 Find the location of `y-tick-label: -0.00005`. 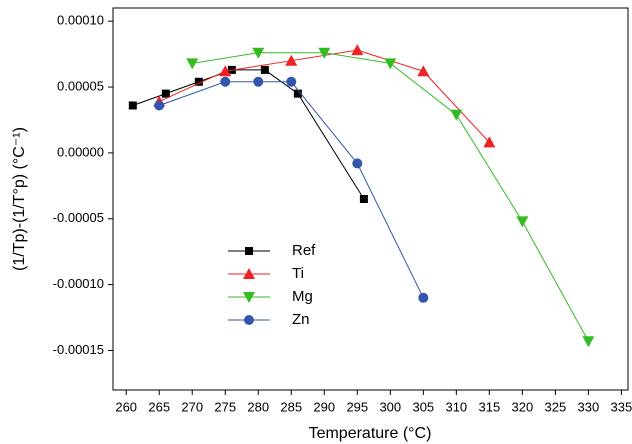

y-tick-label: -0.00005 is located at coordinates (78, 217).